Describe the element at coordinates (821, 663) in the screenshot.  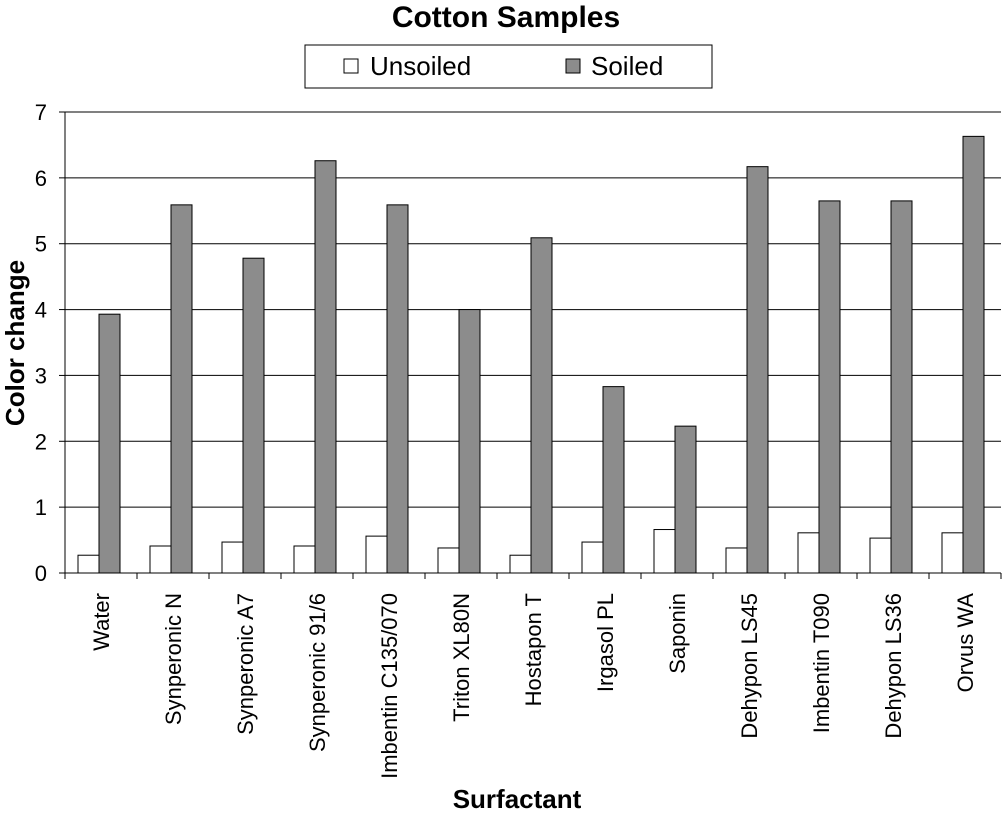
I see `x-tick-label: Imbentin T090` at that location.